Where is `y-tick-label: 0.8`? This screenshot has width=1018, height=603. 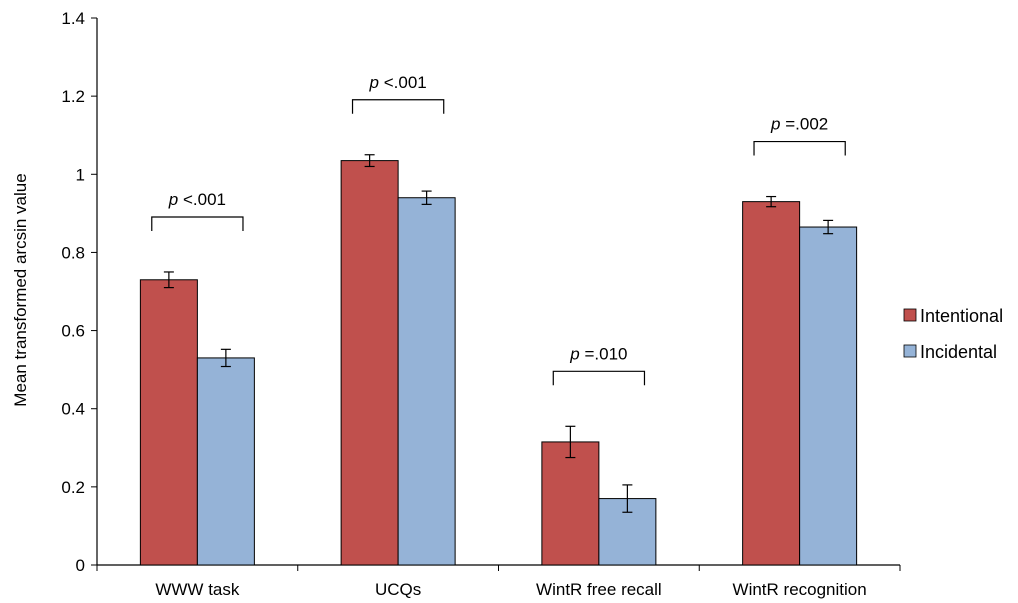
y-tick-label: 0.8 is located at coordinates (73, 252).